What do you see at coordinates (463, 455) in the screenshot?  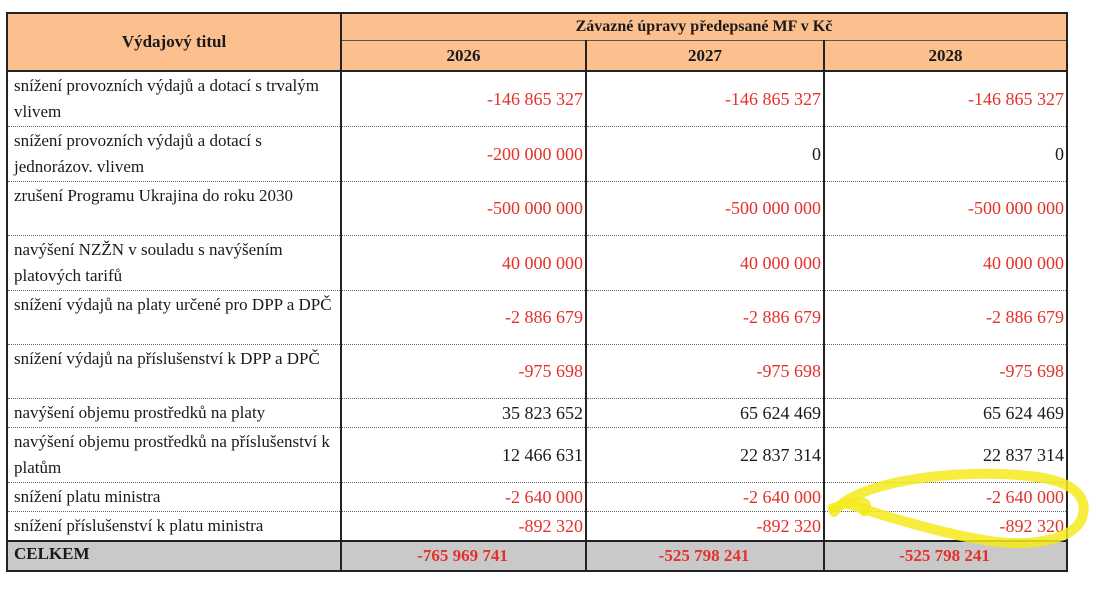 I see `row-value-2026: 12 466 631` at bounding box center [463, 455].